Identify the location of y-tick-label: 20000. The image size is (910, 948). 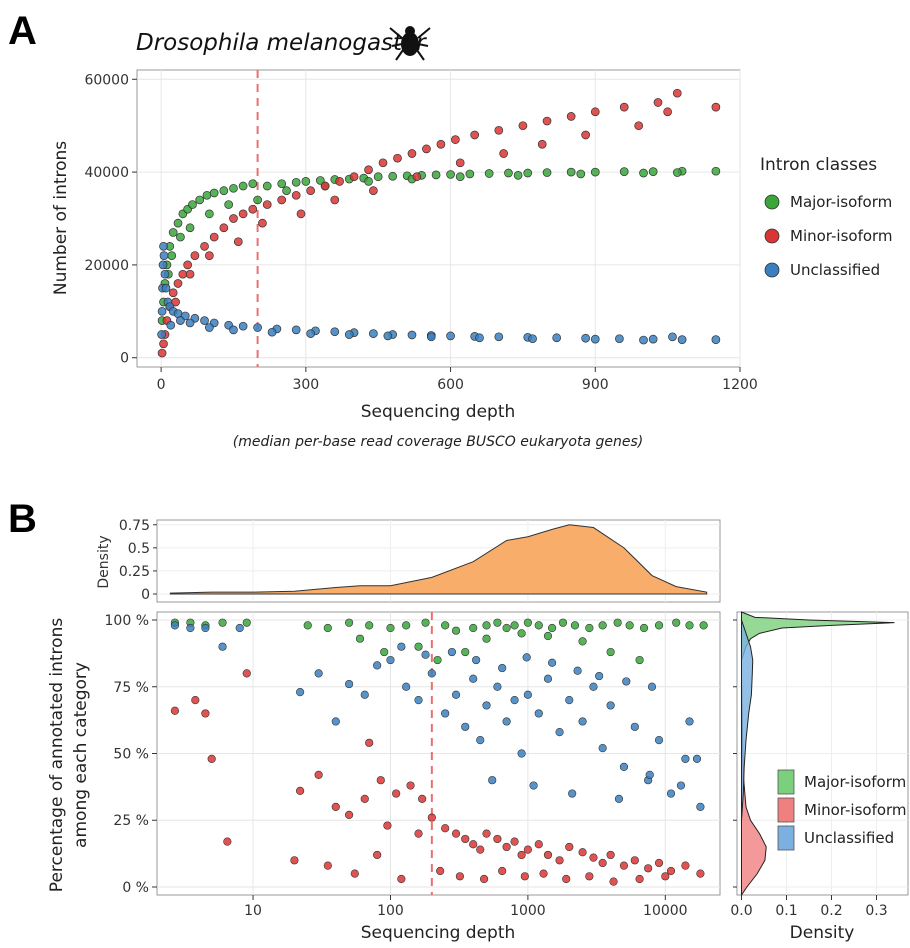
(106, 266).